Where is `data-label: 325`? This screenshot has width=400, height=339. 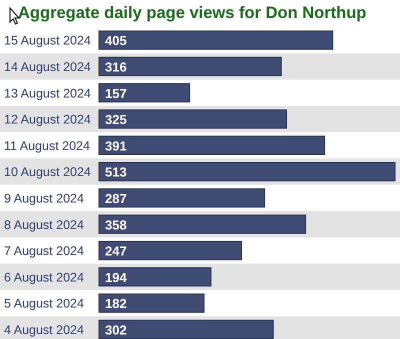 data-label: 325 is located at coordinates (116, 120).